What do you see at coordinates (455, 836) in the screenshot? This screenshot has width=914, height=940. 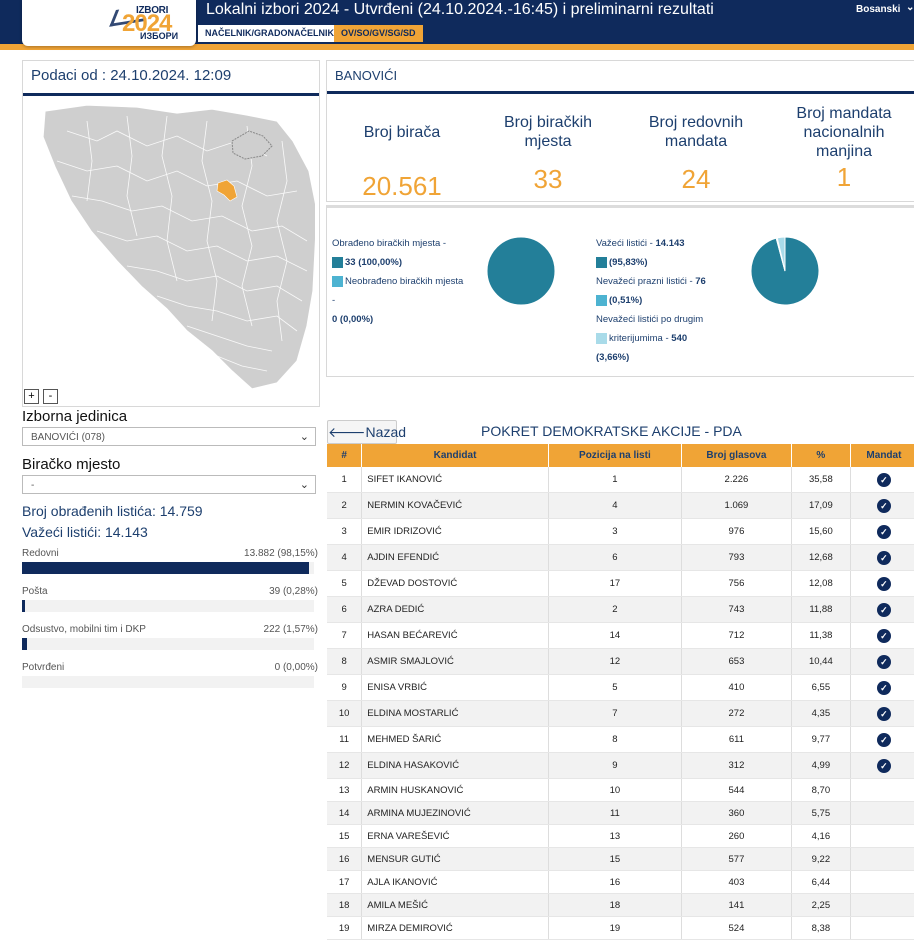 I see `cell-candidate: ERNA VAREŠEVIĆ` at bounding box center [455, 836].